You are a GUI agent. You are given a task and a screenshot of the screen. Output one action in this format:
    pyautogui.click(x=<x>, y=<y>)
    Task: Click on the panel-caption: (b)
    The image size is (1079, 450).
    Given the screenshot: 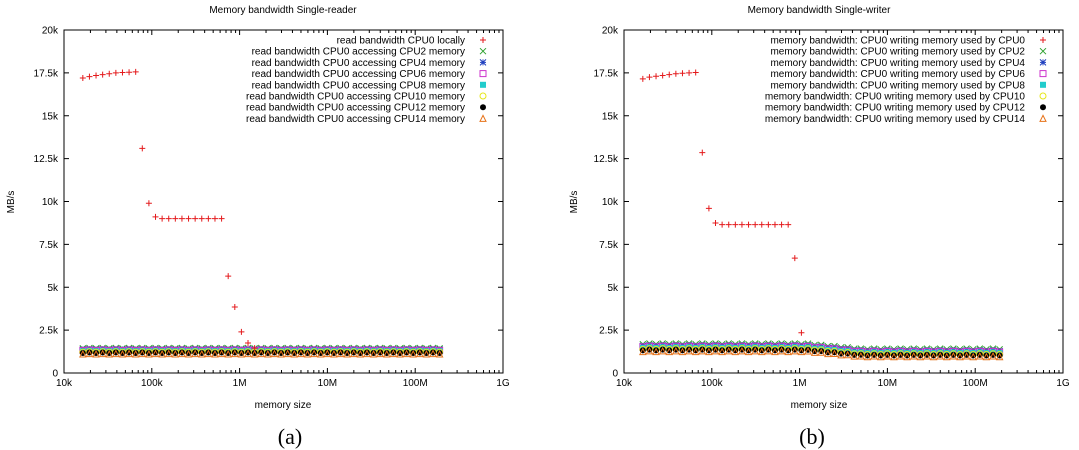 What is the action you would take?
    pyautogui.click(x=812, y=436)
    